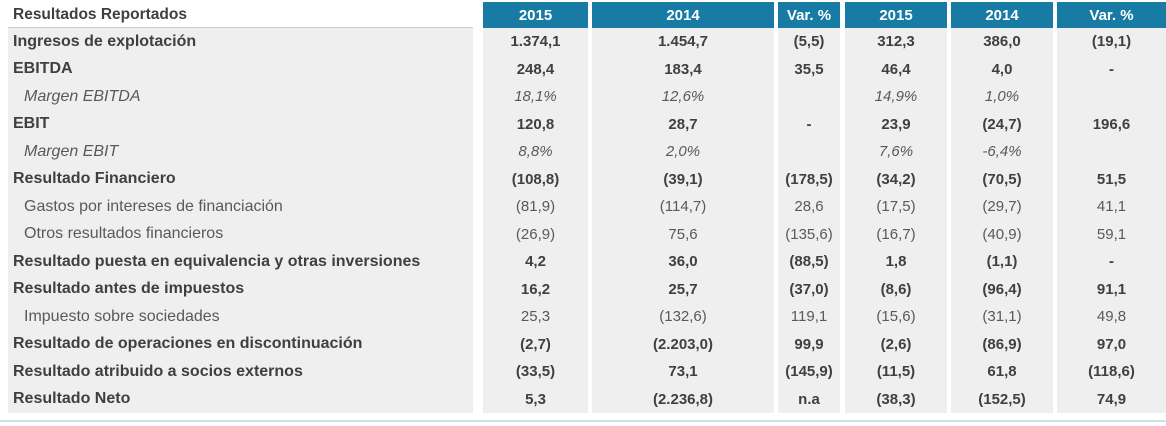  What do you see at coordinates (896, 289) in the screenshot?
I see `cell-value: (8,6)` at bounding box center [896, 289].